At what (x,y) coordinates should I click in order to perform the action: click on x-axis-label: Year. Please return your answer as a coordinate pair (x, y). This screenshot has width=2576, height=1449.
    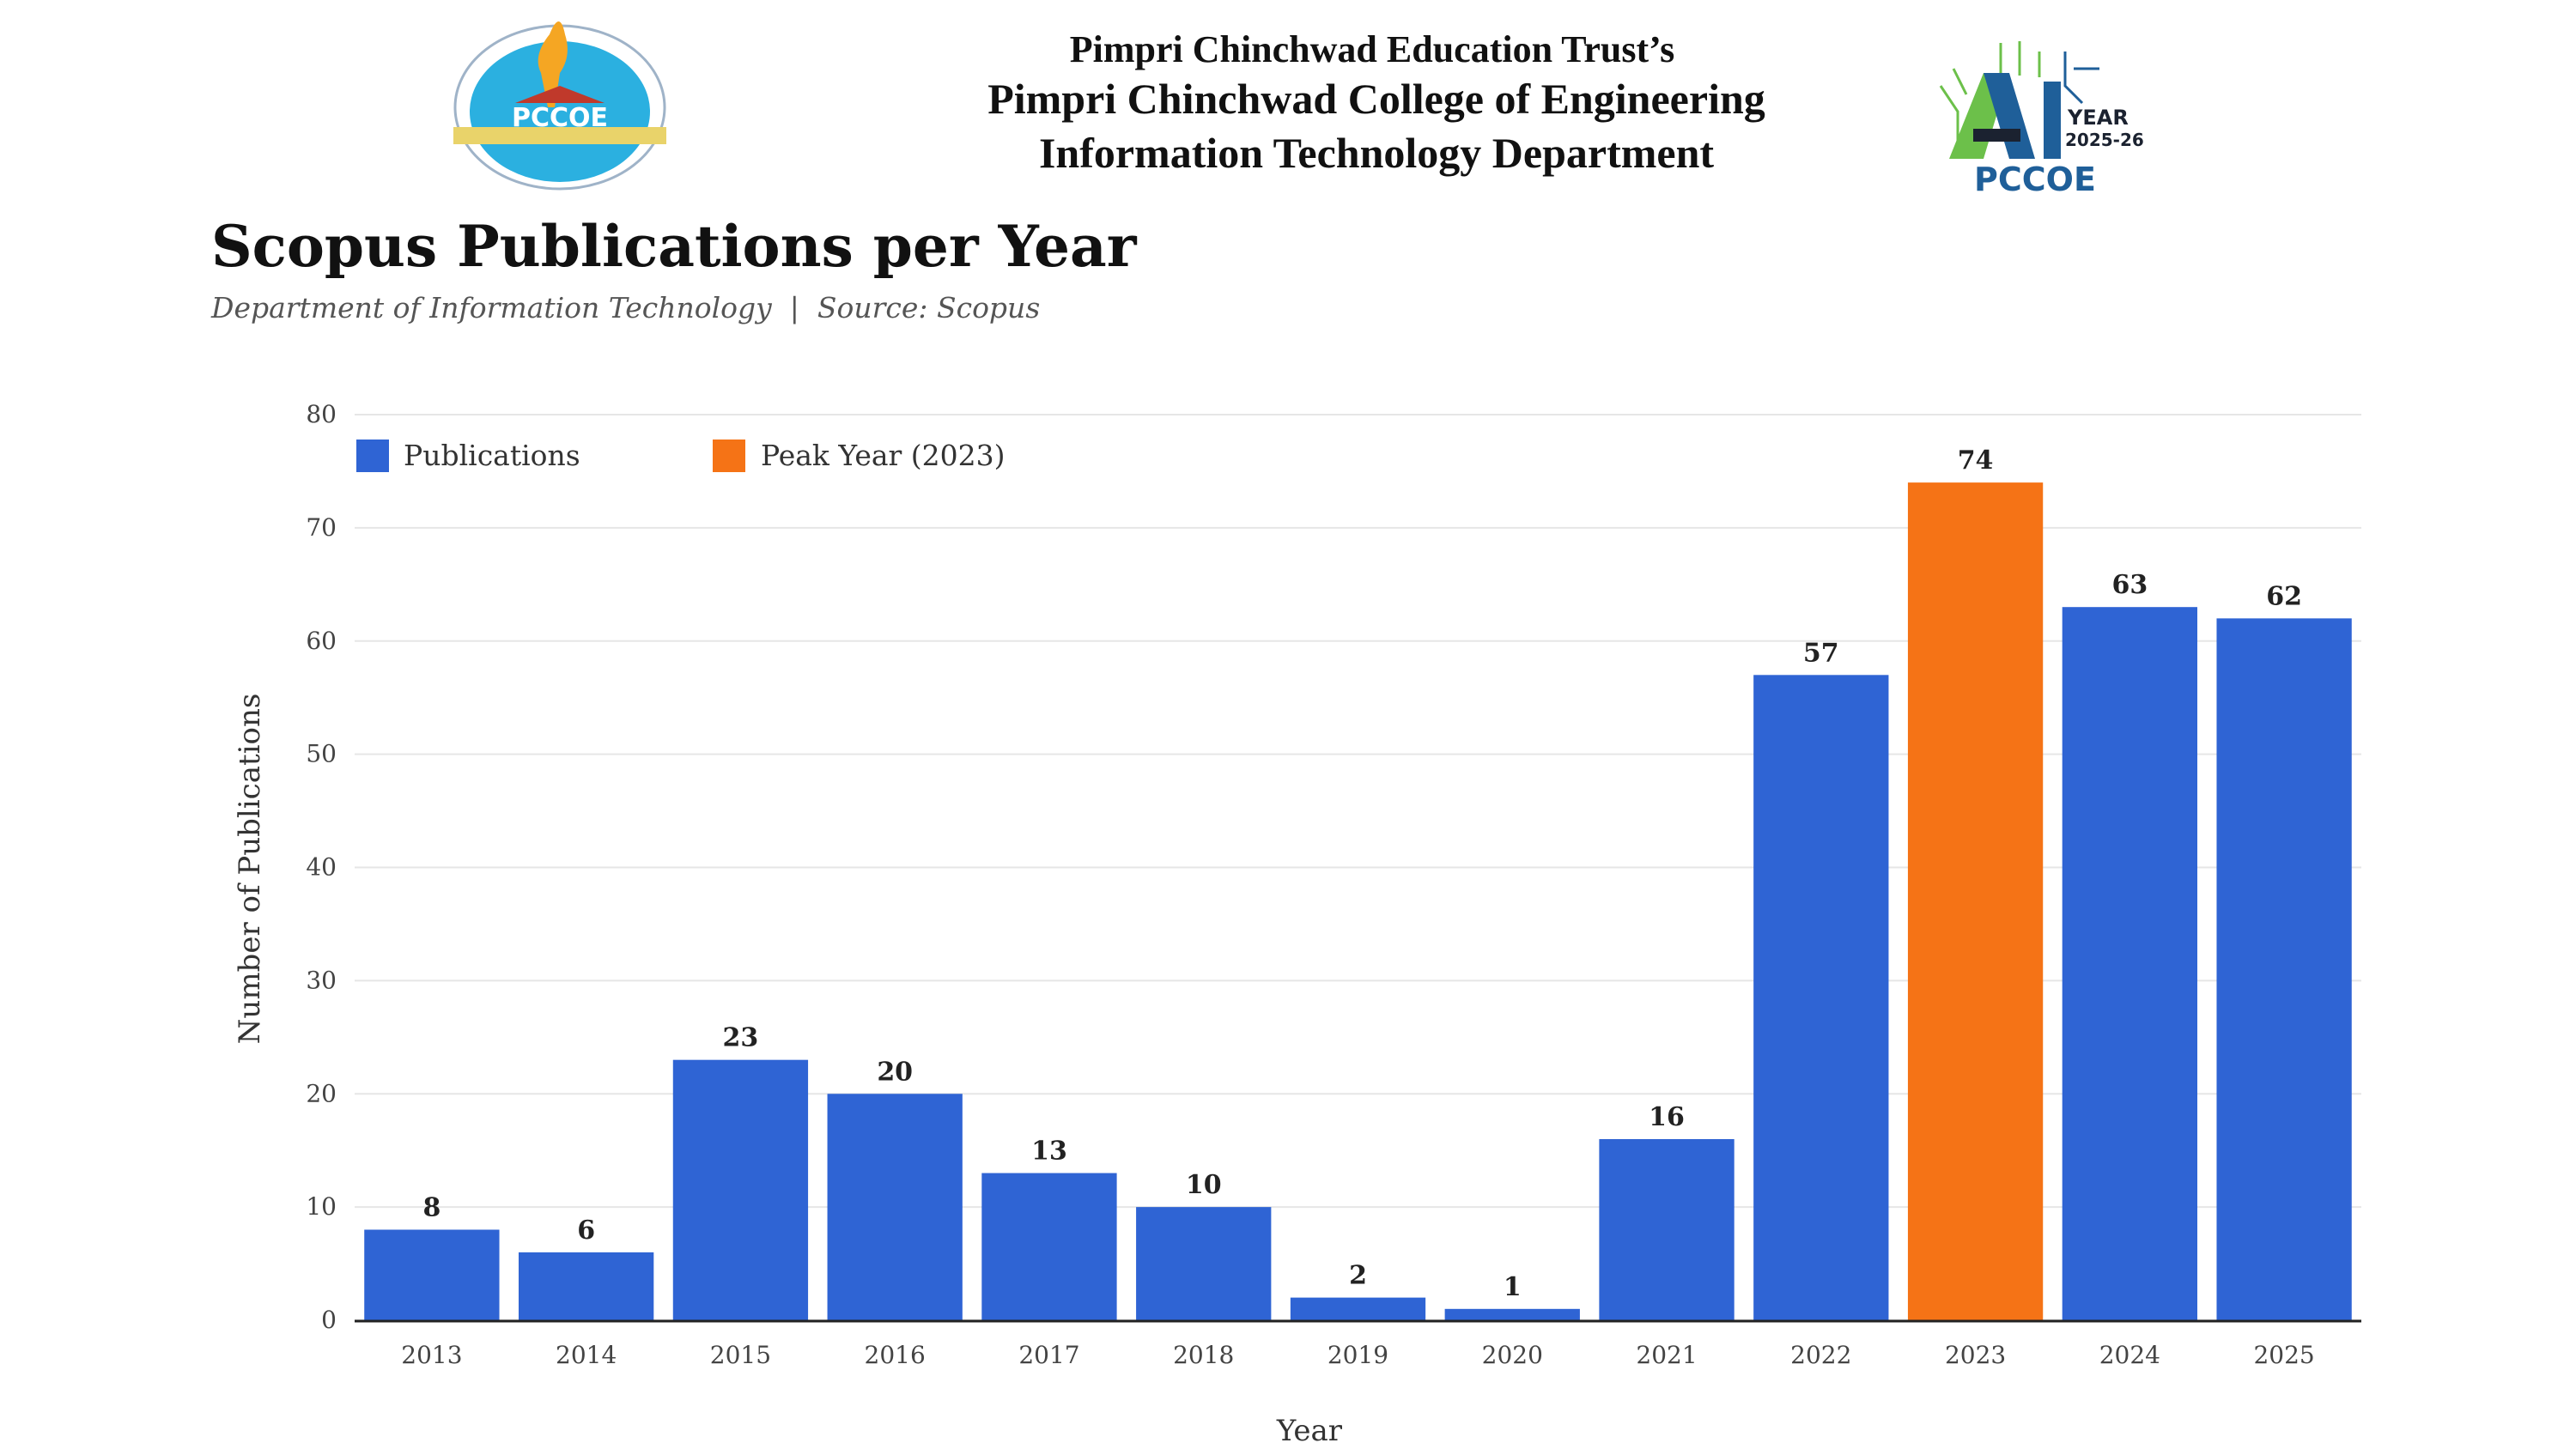
    Looking at the image, I should click on (1309, 1431).